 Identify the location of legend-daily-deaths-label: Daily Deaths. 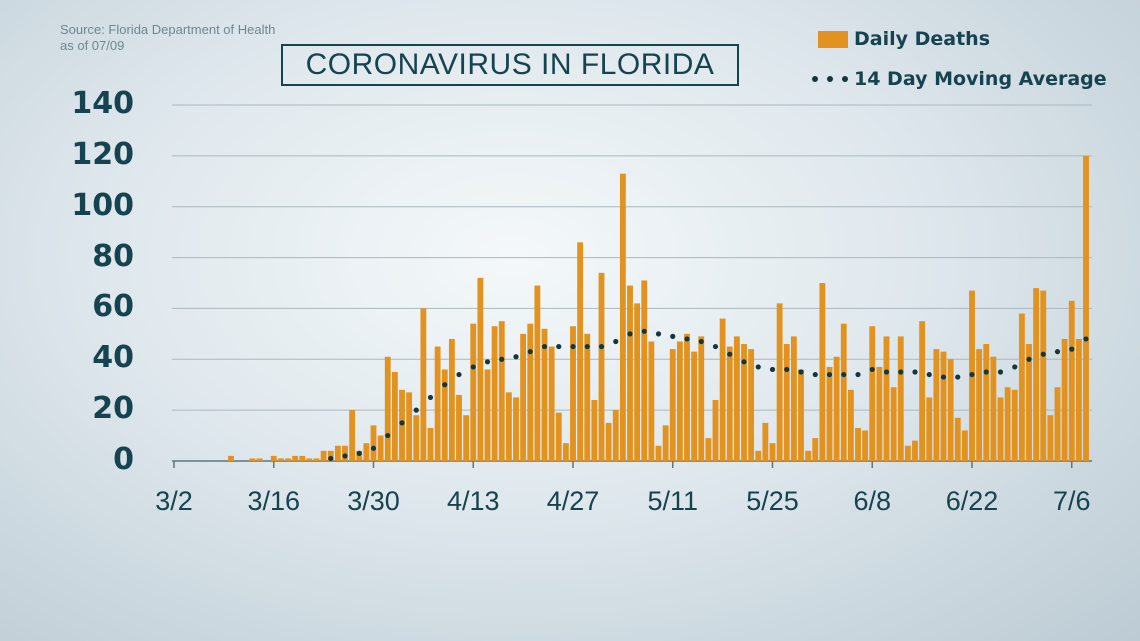
(922, 39).